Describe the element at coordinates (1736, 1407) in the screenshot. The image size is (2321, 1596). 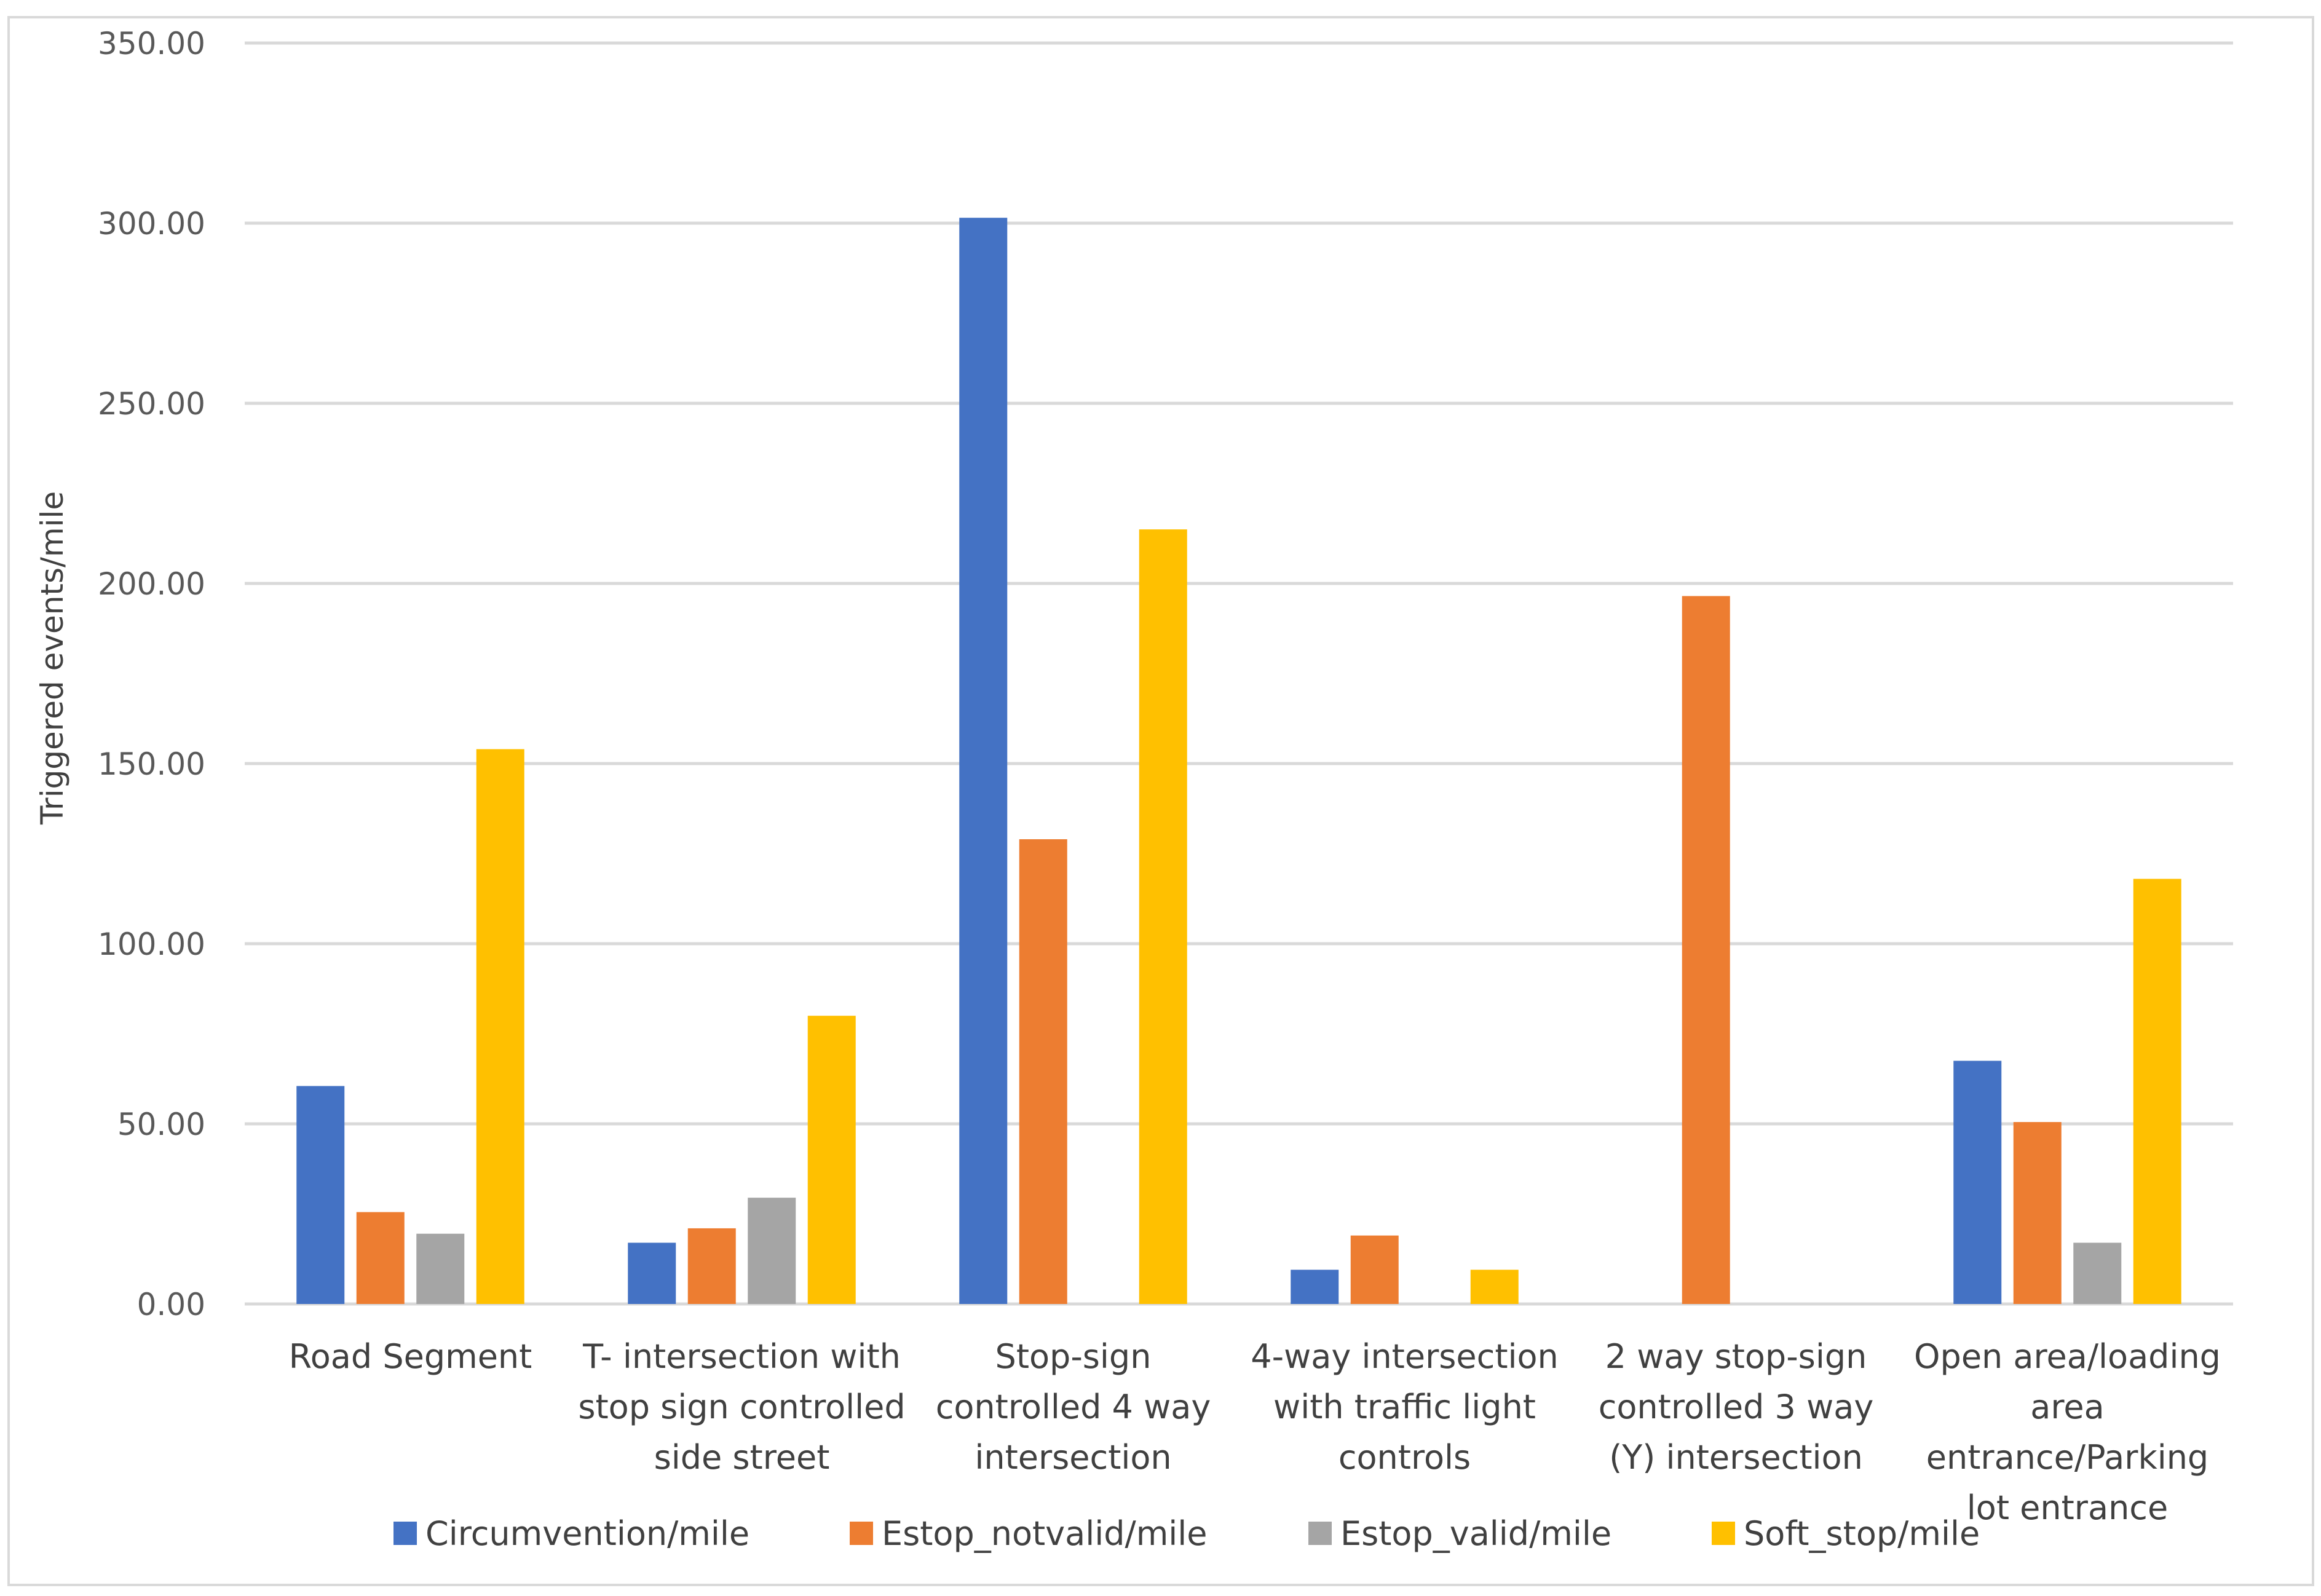
I see `x-category-label: controlled 3 way` at that location.